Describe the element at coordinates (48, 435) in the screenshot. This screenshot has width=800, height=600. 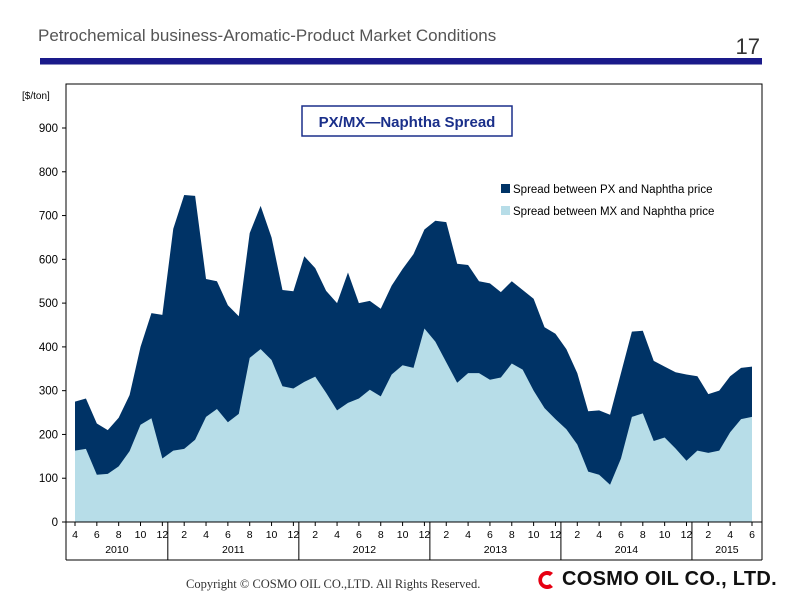
I see `y-tick-label: 200` at that location.